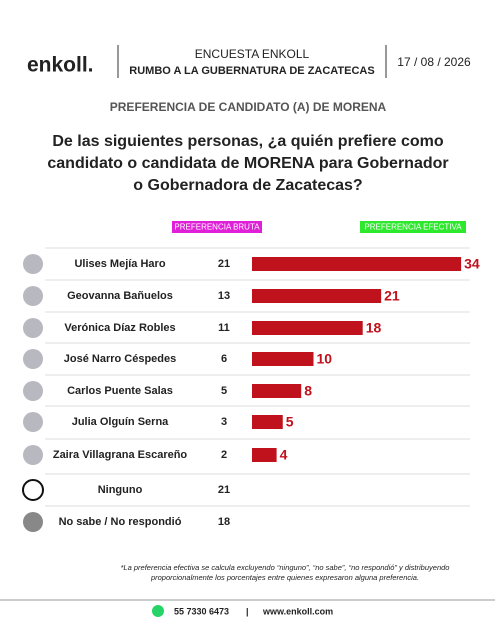  I want to click on raw-value: 18, so click(224, 522).